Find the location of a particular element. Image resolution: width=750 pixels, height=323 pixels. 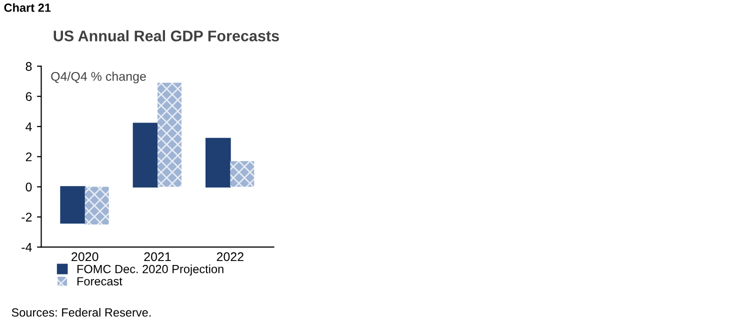

source-note: Sources: Federal Reserve. is located at coordinates (81, 312).